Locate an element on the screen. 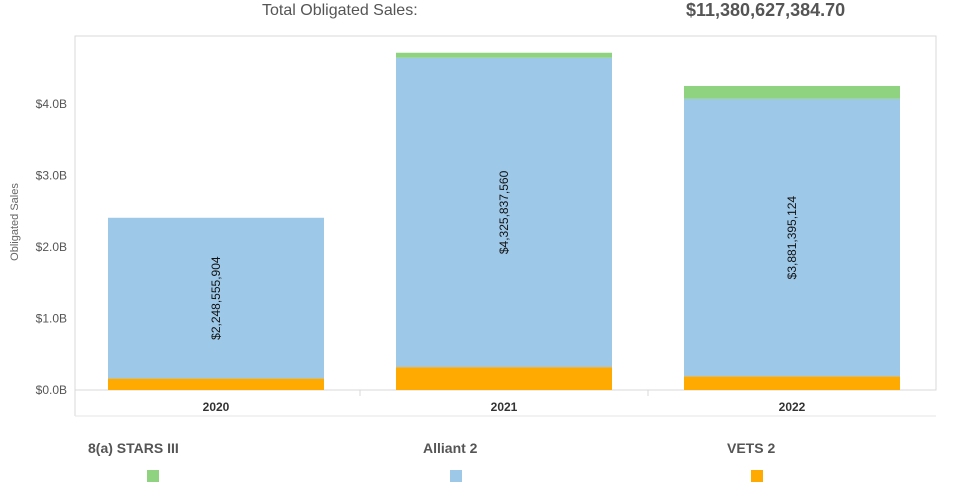  y-tick-label: $4.0B is located at coordinates (51, 104).